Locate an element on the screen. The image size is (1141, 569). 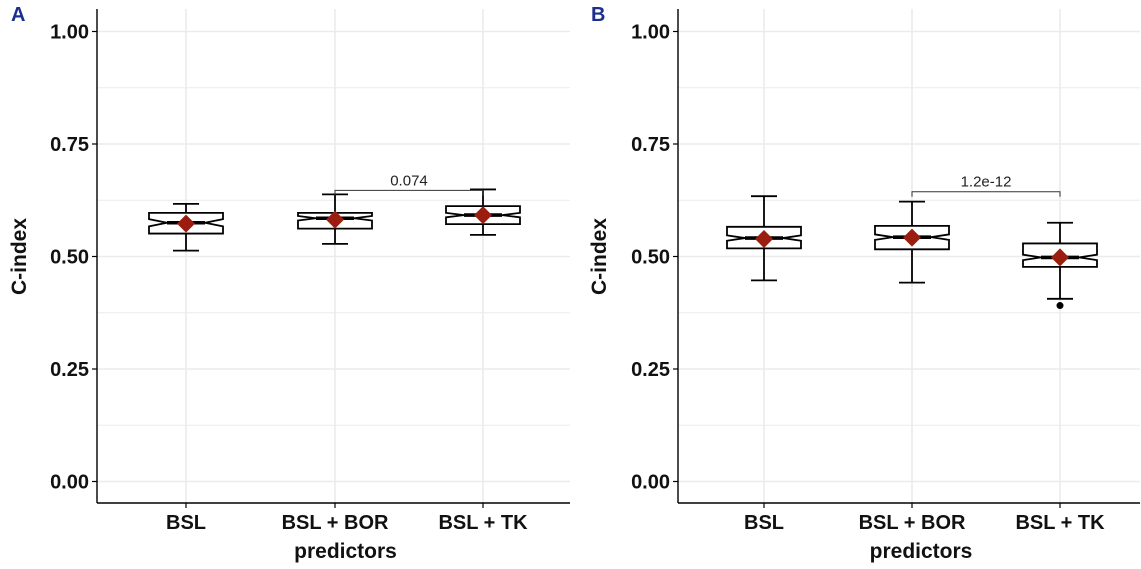
panel-label-b: B is located at coordinates (598, 15).